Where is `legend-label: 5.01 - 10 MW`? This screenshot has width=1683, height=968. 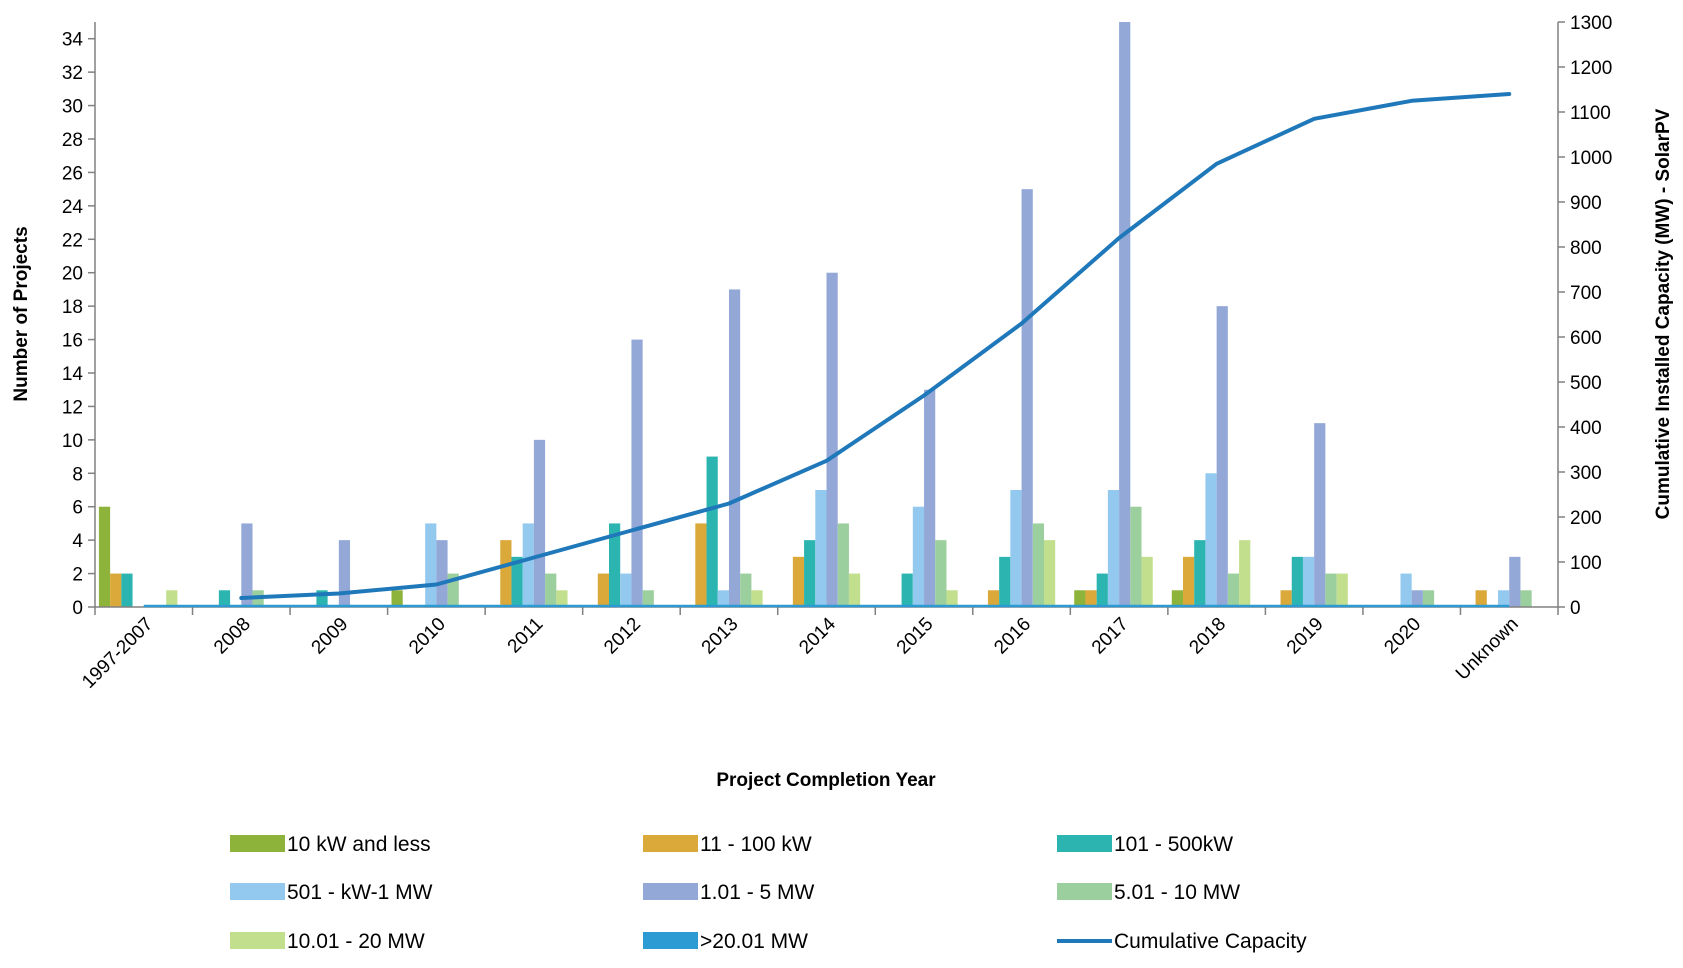
legend-label: 5.01 - 10 MW is located at coordinates (1177, 892).